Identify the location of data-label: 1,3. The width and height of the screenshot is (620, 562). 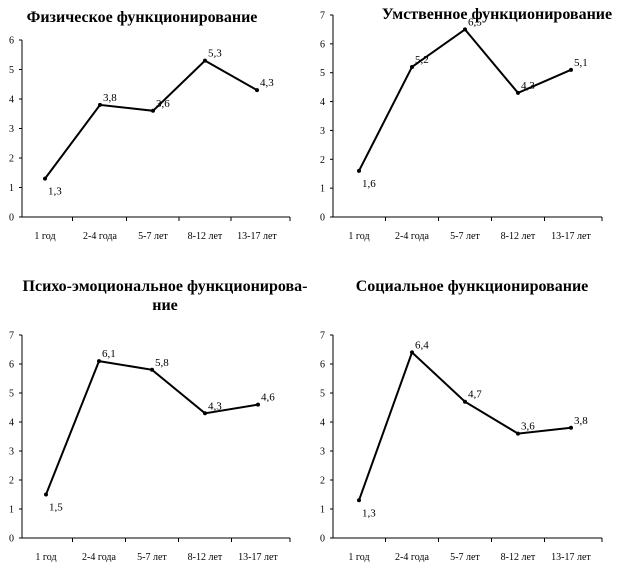
(369, 513).